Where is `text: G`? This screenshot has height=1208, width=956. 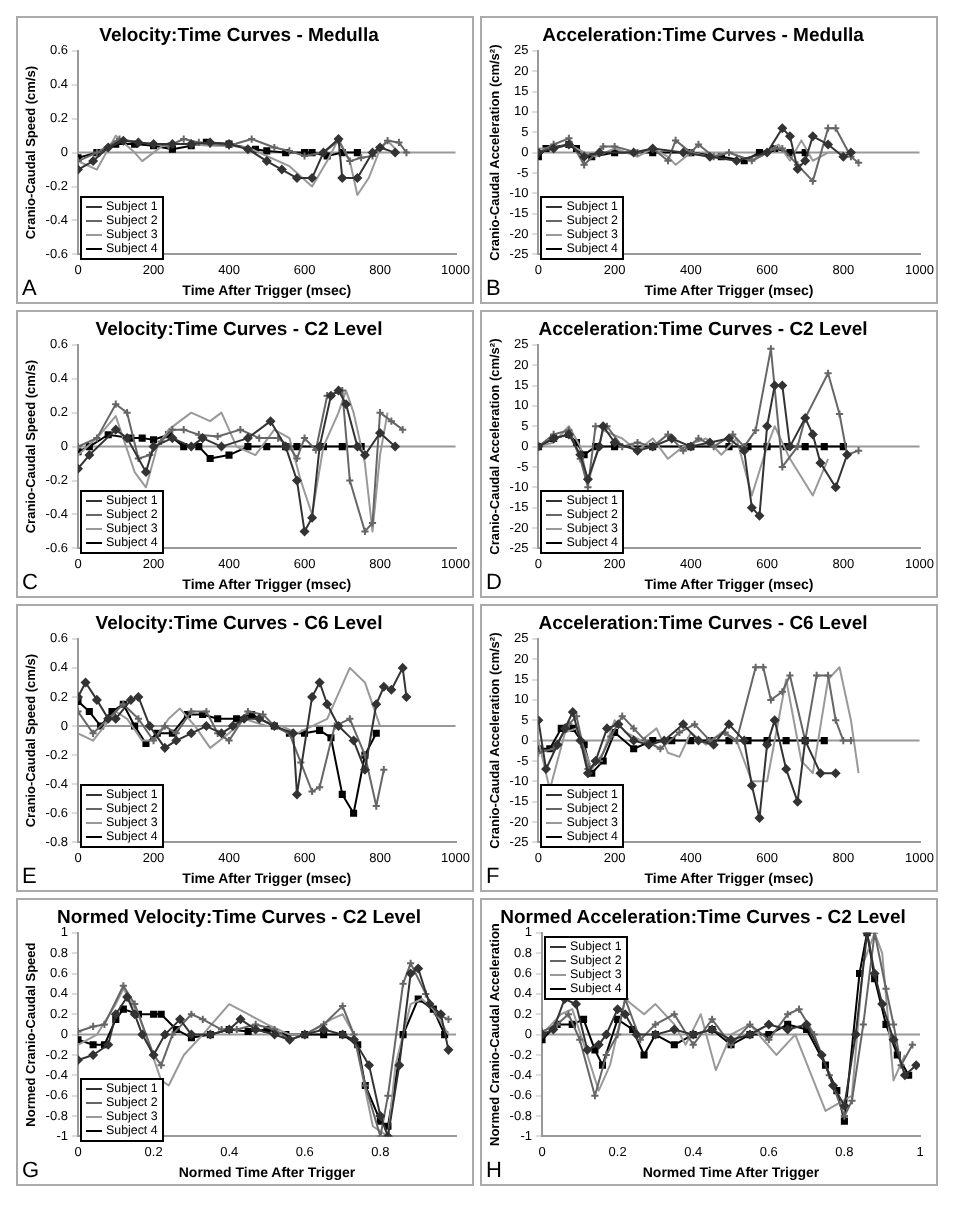 text: G is located at coordinates (31, 1171).